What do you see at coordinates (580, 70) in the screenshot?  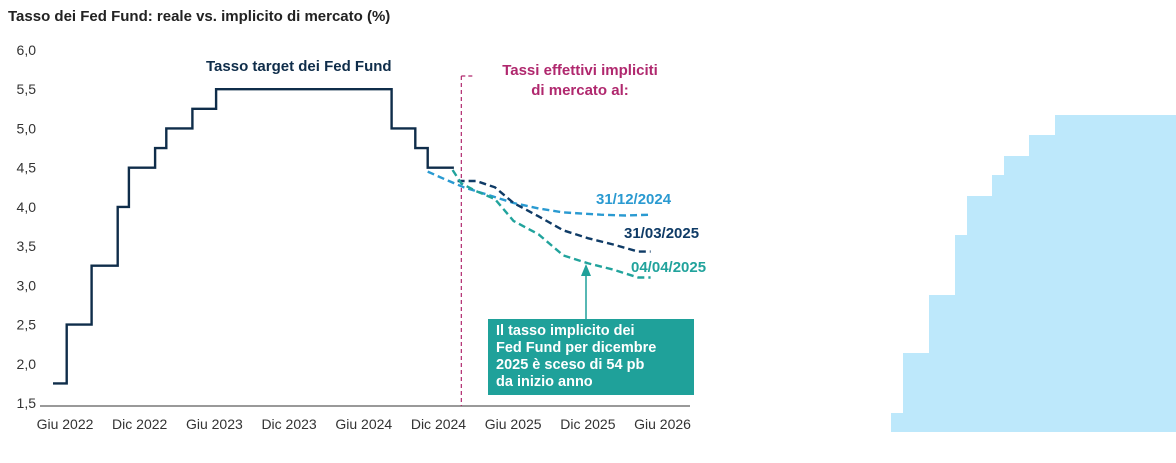 I see `implied-rates-label-line1: Tassi effettivi impliciti` at bounding box center [580, 70].